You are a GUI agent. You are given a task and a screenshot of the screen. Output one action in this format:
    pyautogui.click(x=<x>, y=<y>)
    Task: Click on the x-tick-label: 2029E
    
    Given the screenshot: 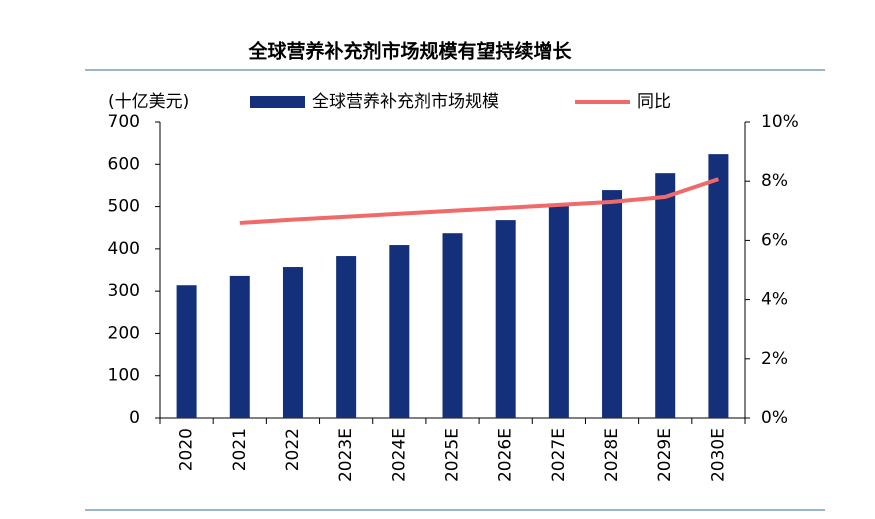 What is the action you would take?
    pyautogui.click(x=665, y=455)
    